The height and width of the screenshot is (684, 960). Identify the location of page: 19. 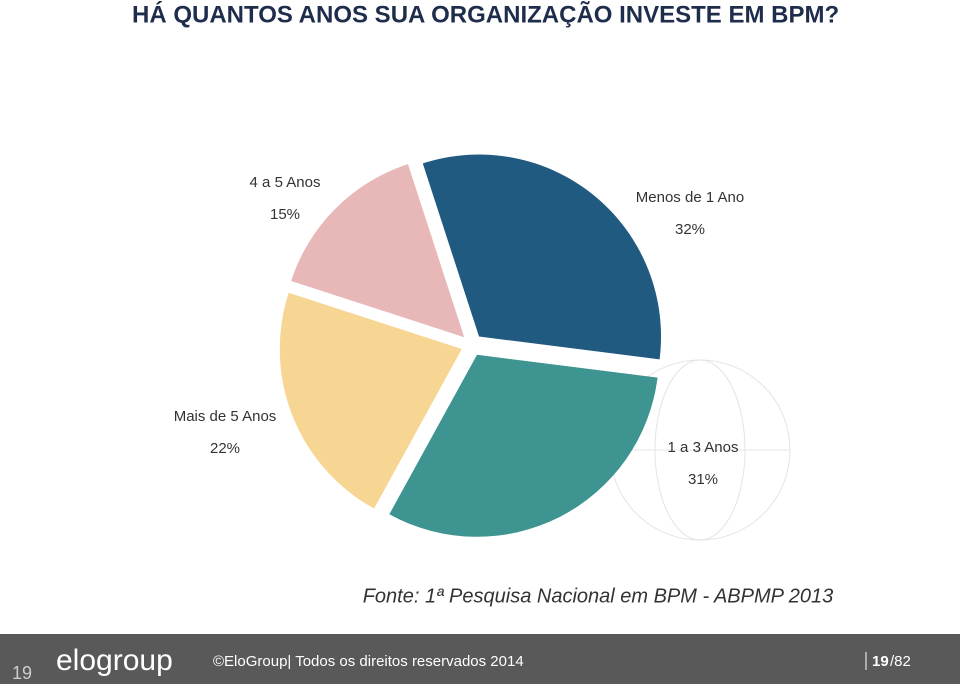
(880, 661).